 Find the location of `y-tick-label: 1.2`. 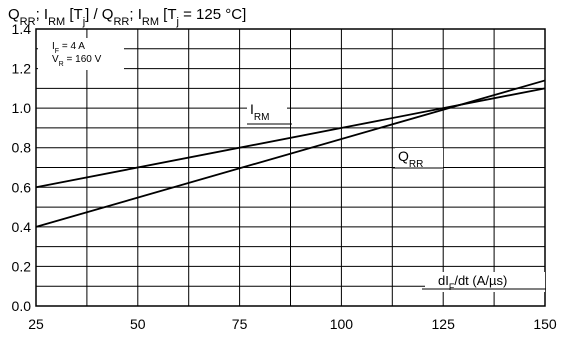

y-tick-label: 1.2 is located at coordinates (22, 69).